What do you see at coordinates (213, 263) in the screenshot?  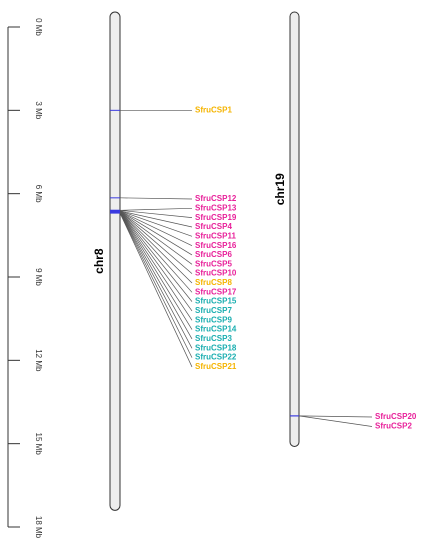 I see `gene-label: SfruCSP5` at bounding box center [213, 263].